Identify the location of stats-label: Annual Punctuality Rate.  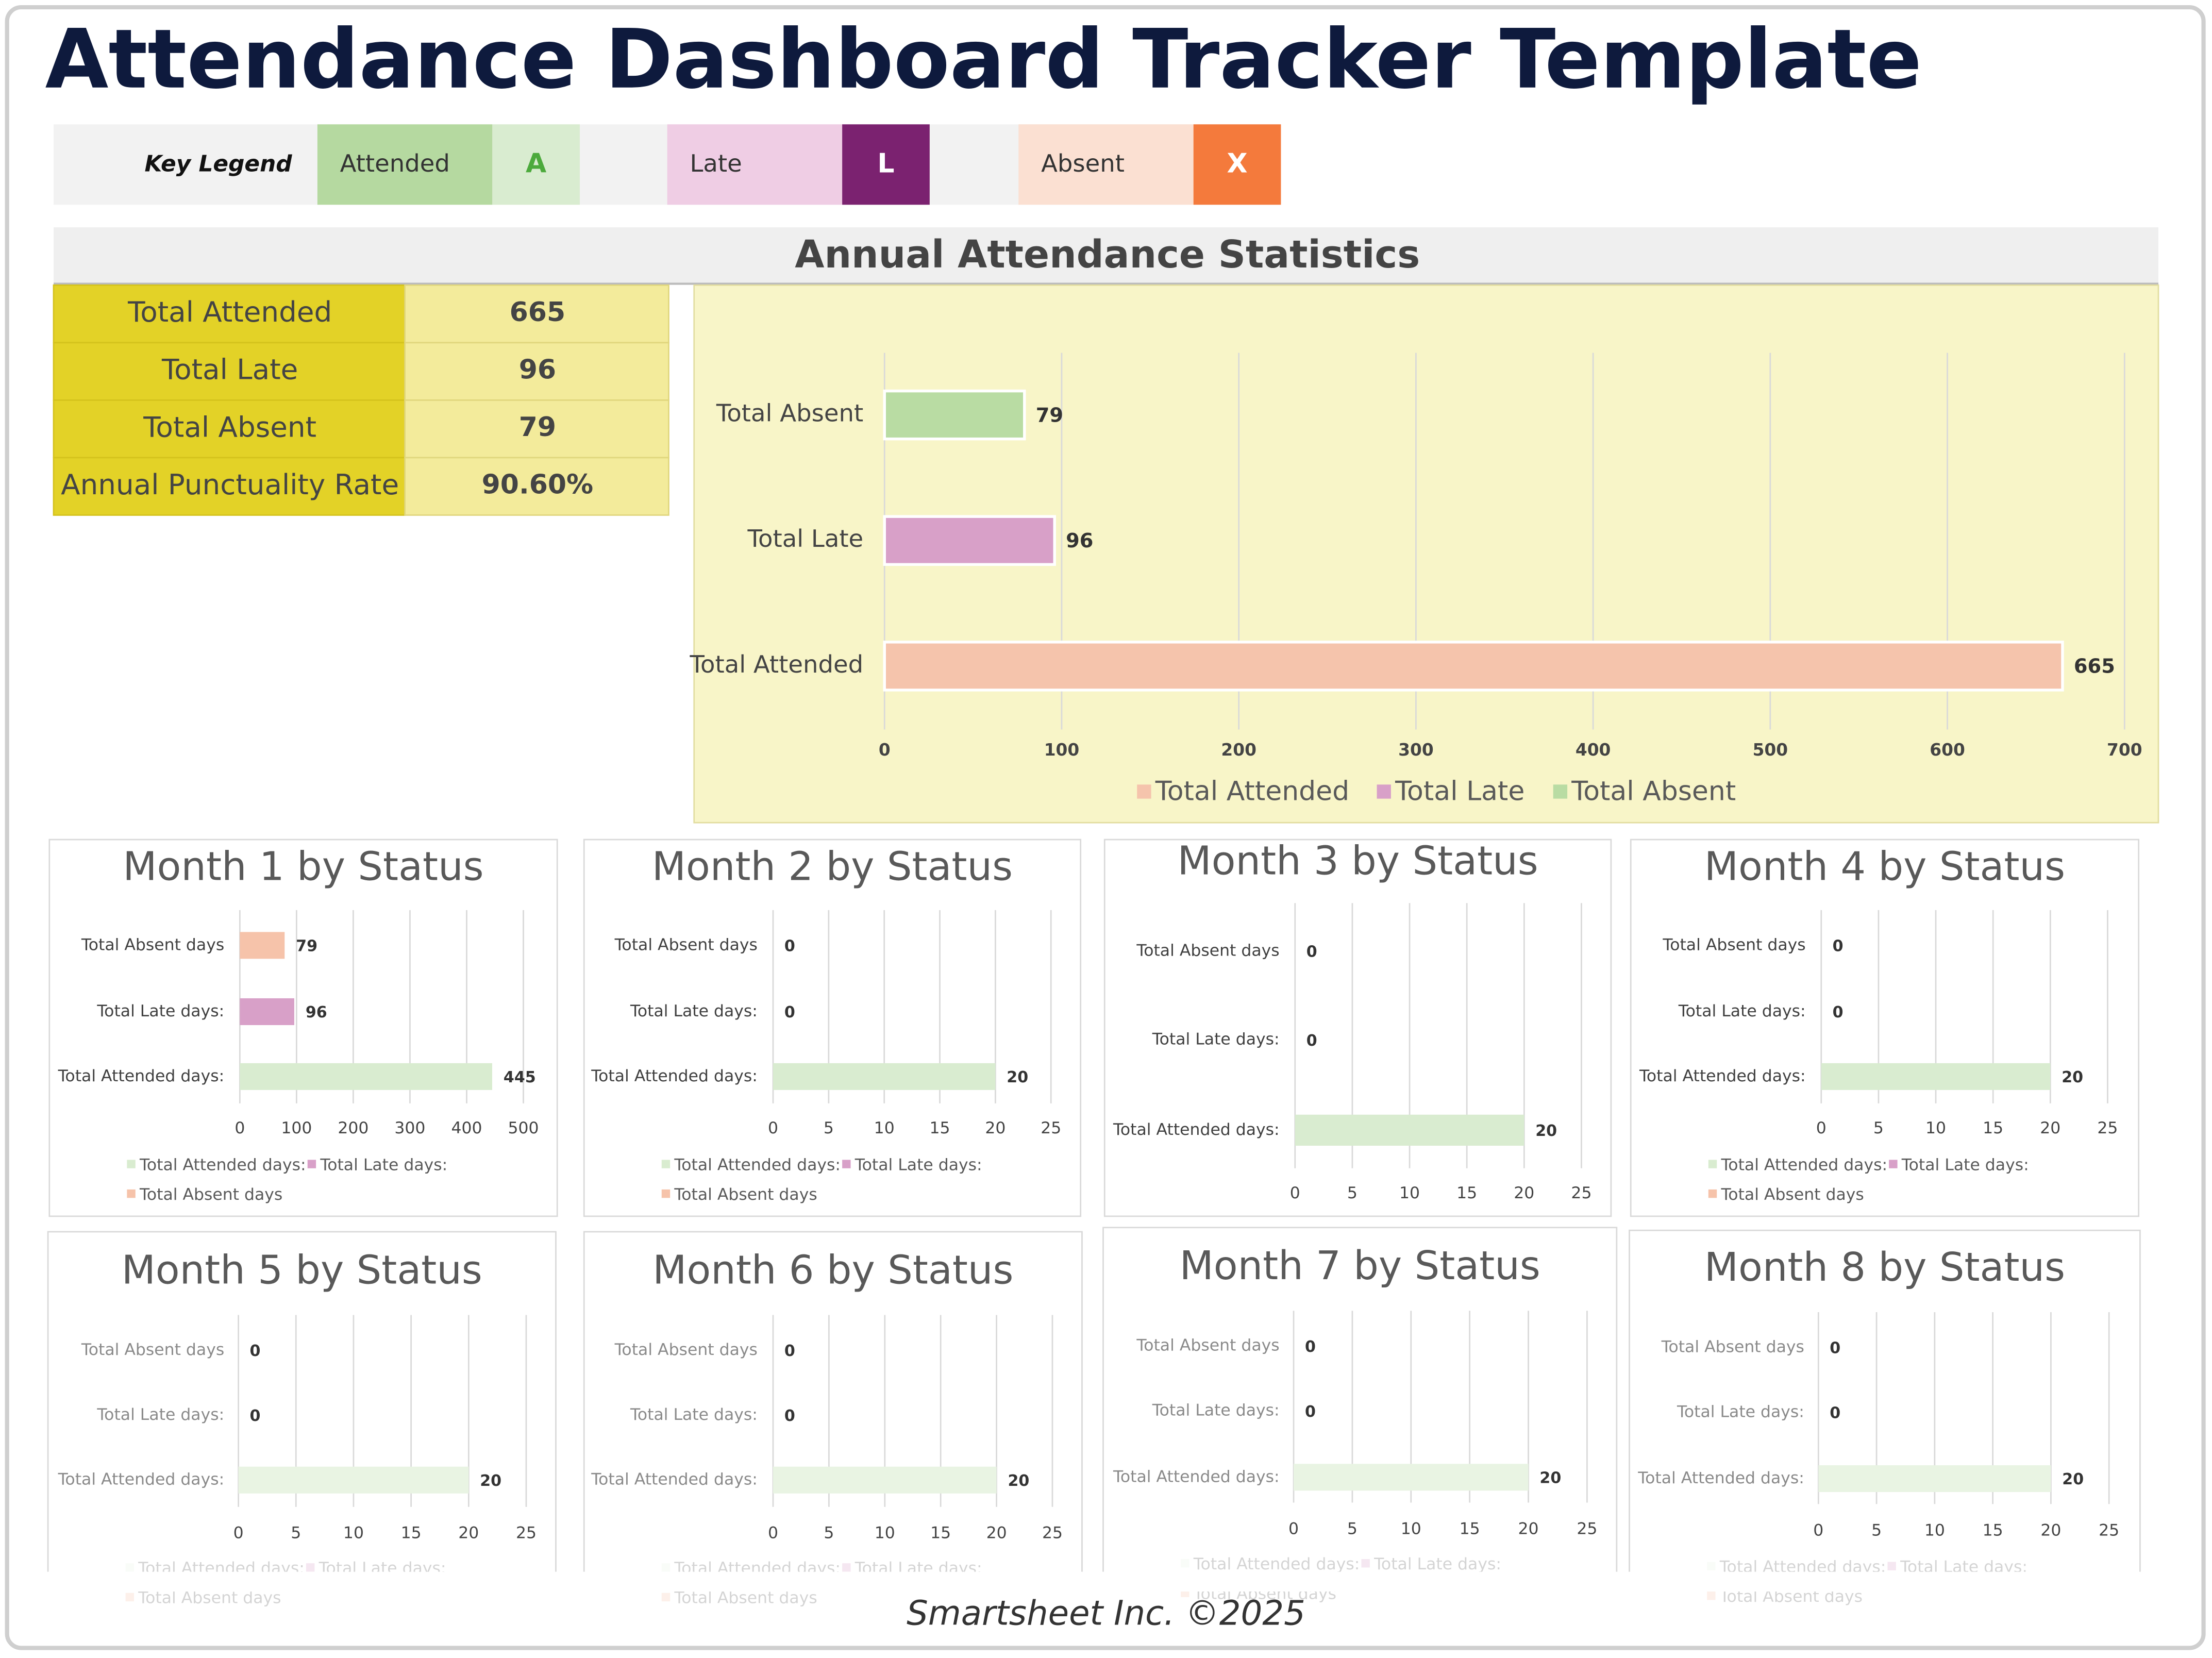
(230, 484).